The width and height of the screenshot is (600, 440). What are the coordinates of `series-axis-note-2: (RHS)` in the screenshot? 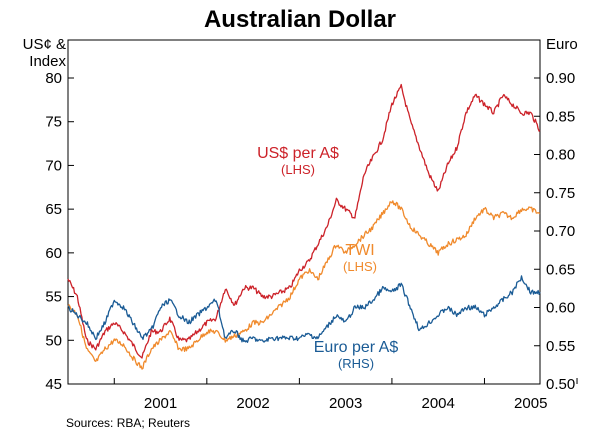 It's located at (356, 363).